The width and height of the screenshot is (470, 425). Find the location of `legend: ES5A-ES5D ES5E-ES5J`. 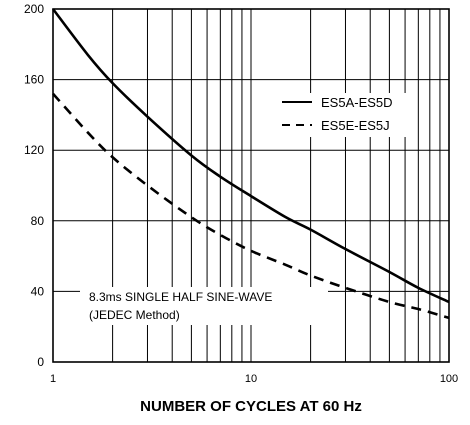

legend: ES5A-ES5D ES5E-ES5J is located at coordinates (343, 115).